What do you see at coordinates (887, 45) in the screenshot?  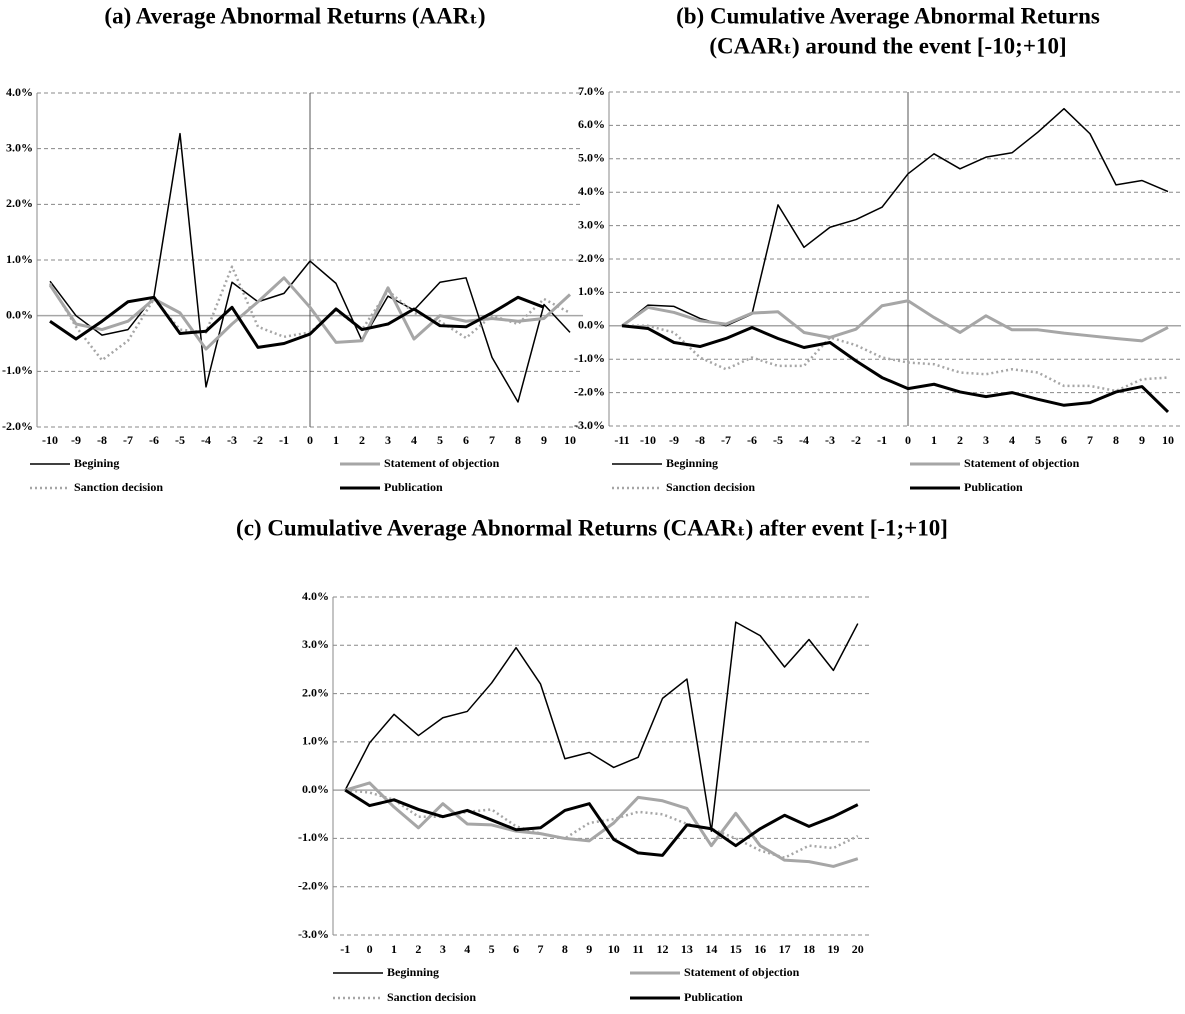 I see `chart-title: (CAARₜ) around the event [-10;+10]` at bounding box center [887, 45].